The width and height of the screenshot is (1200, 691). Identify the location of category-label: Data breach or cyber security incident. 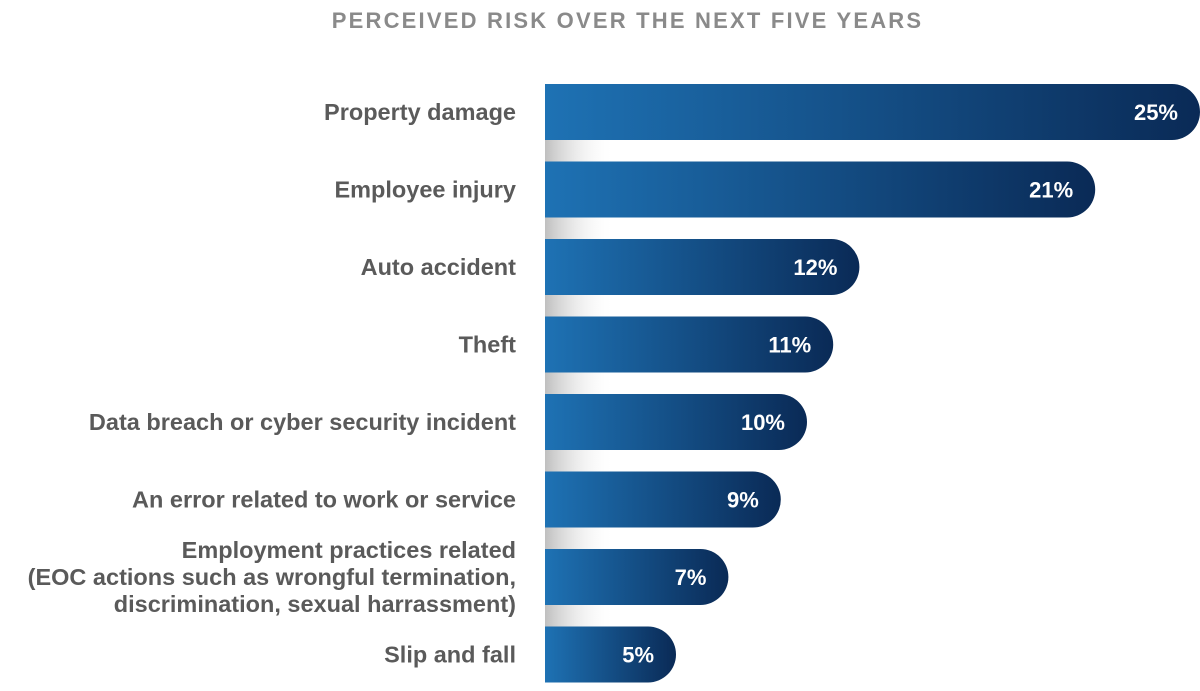
(302, 422).